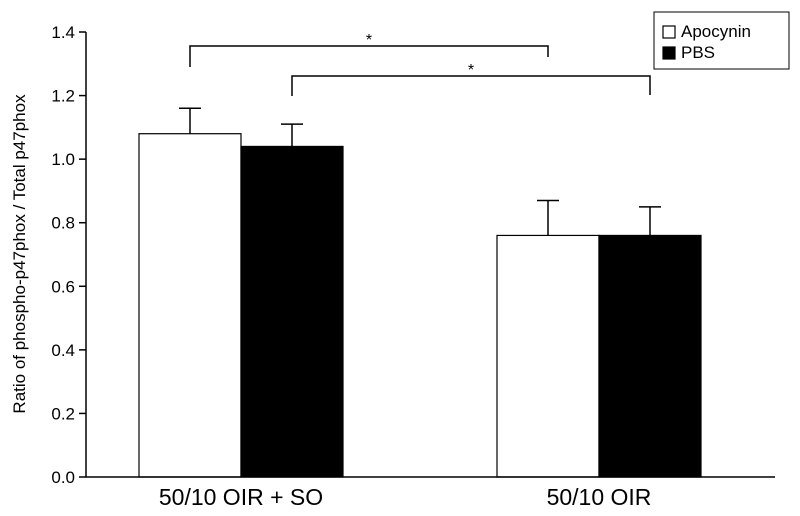 The width and height of the screenshot is (800, 516). Describe the element at coordinates (63, 223) in the screenshot. I see `y-tick-label: 0.8` at that location.